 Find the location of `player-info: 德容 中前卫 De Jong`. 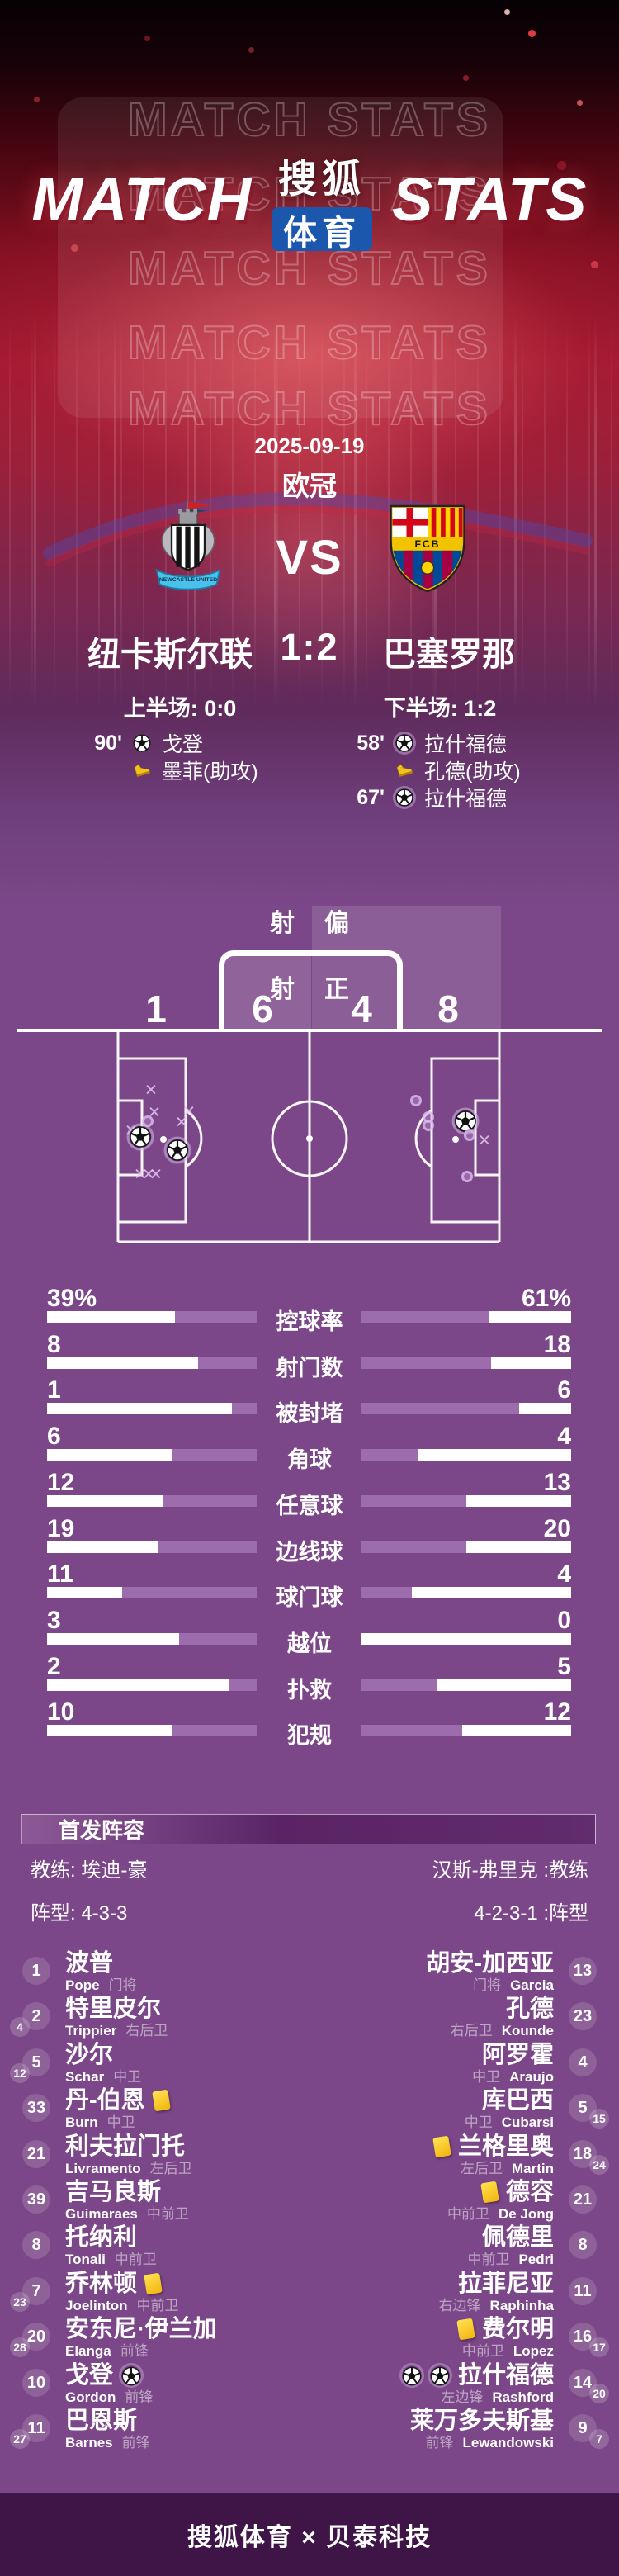

player-info: 德容 中前卫 De Jong is located at coordinates (500, 2200).